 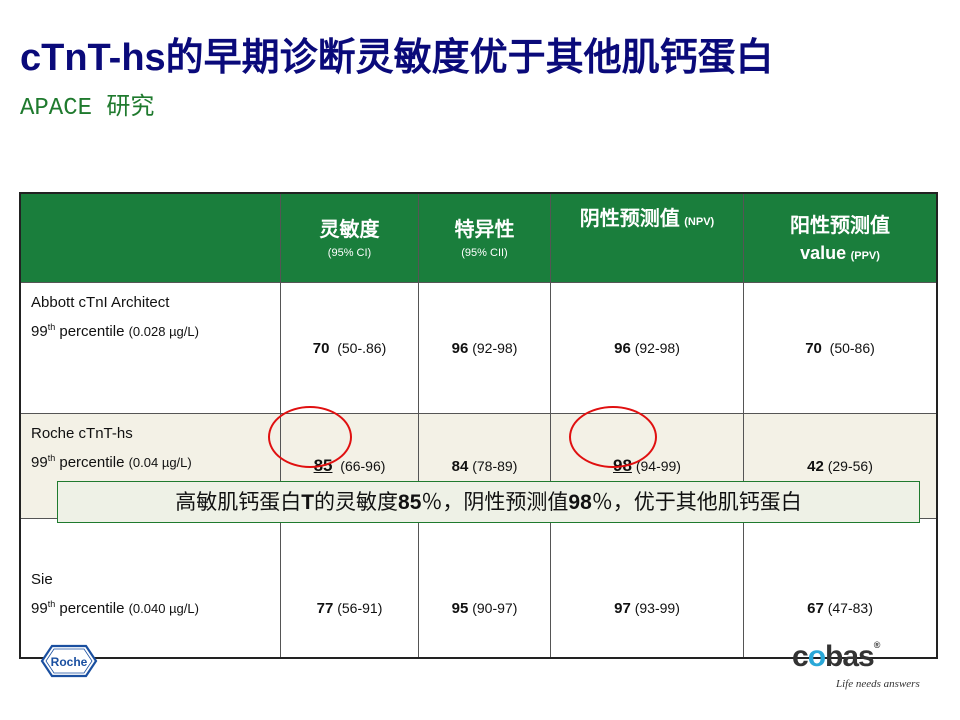 What do you see at coordinates (349, 230) in the screenshot?
I see `header-sensitivity-label: 灵敏度` at bounding box center [349, 230].